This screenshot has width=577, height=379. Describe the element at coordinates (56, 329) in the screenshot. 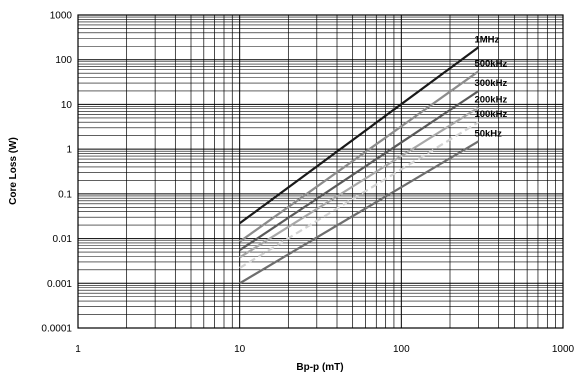

I see `y-tick-label: 0.0001` at that location.